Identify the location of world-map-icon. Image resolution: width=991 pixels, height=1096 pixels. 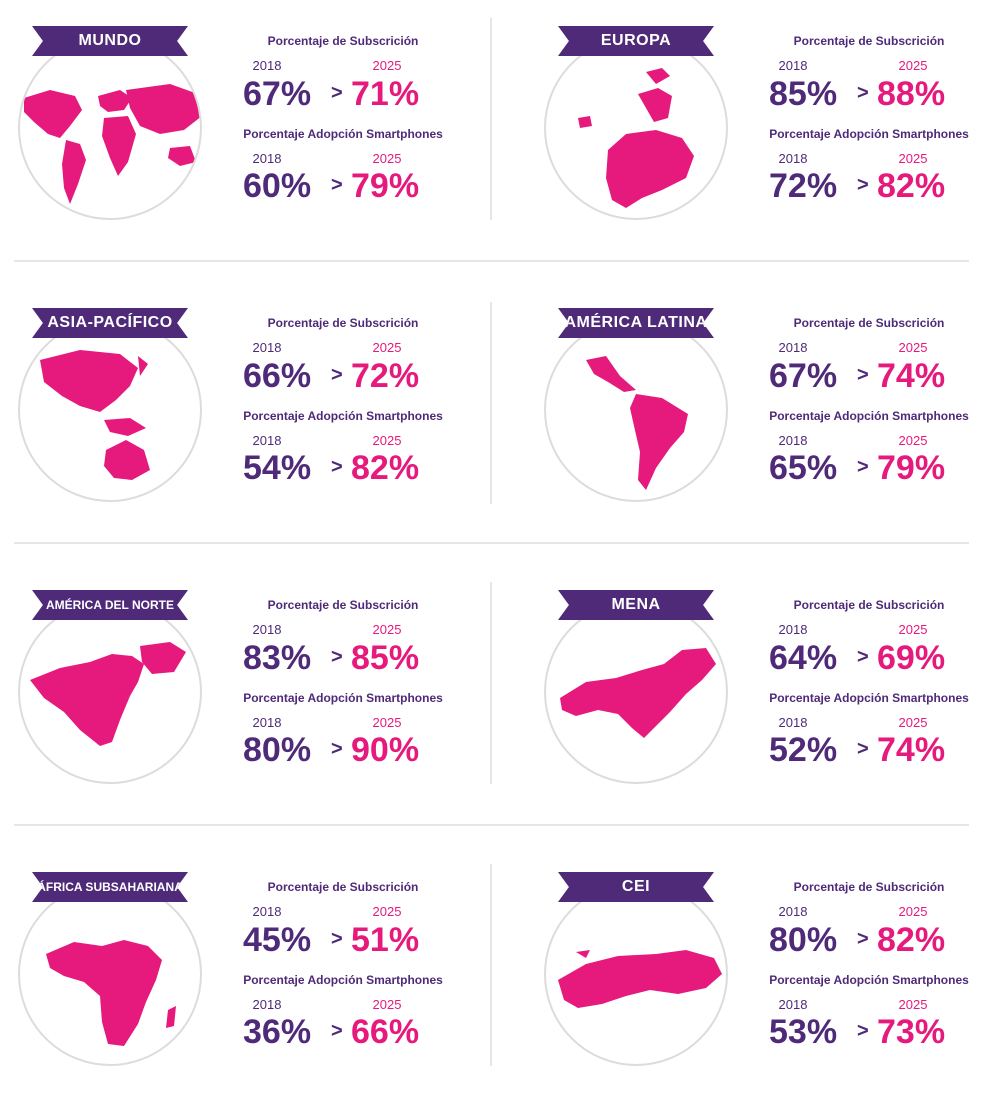
(112, 144).